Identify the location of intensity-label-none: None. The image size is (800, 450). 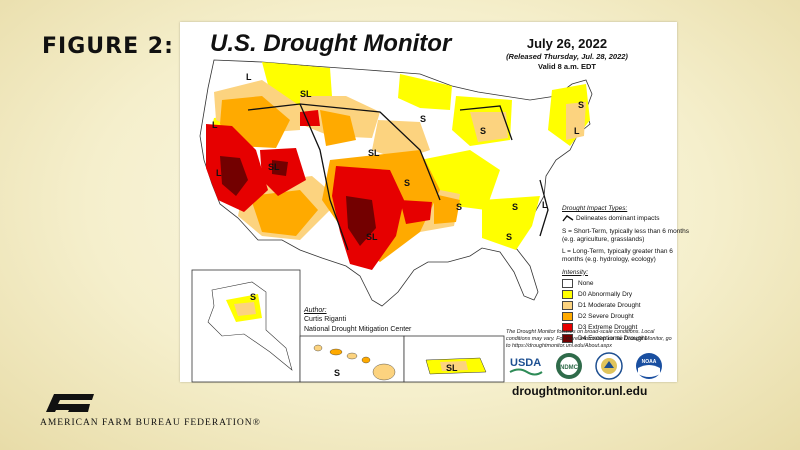
(586, 283).